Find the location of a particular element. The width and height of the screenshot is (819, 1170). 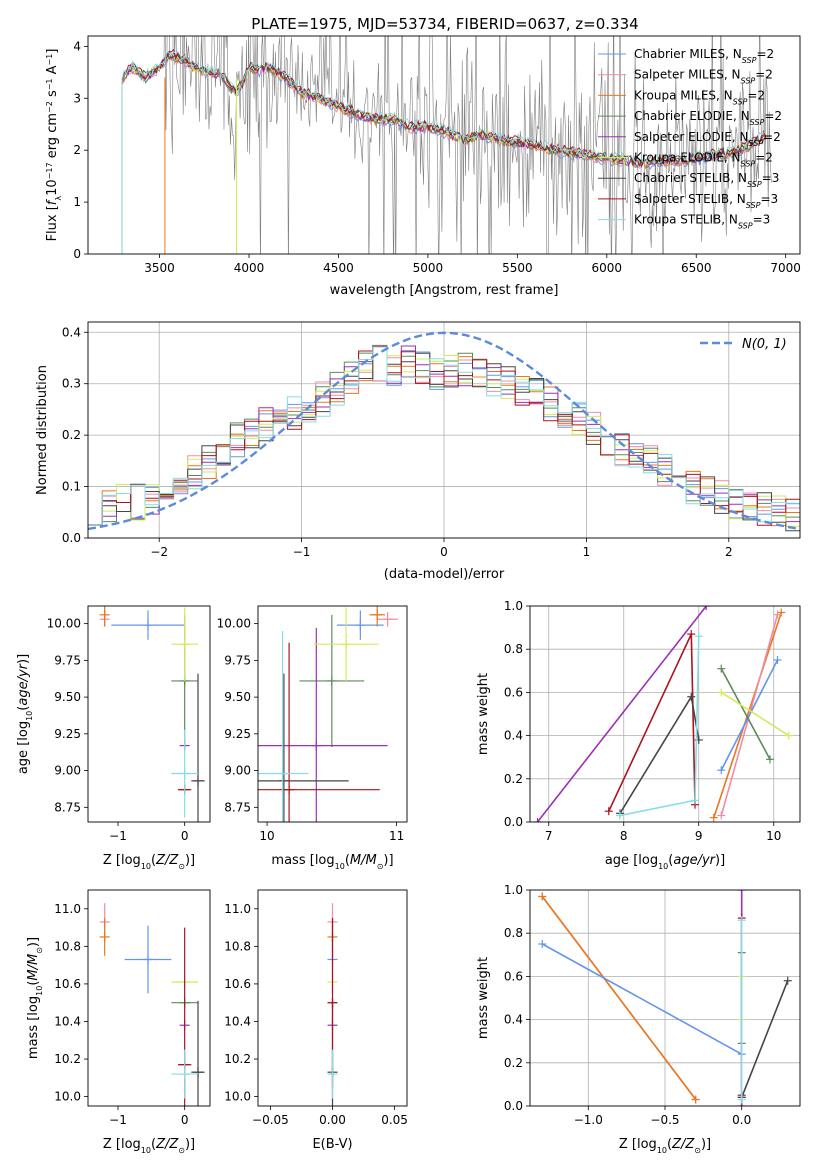

y-tick-label: 9.25 is located at coordinates (237, 734).